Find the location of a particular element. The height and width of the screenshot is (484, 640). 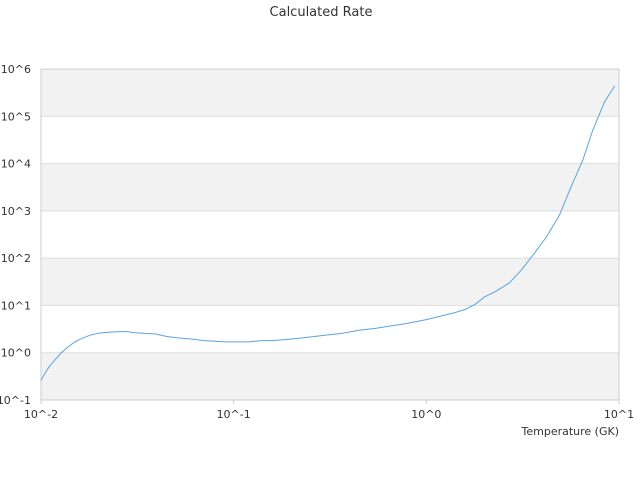

y-tick-label: 10^3 is located at coordinates (16, 211).